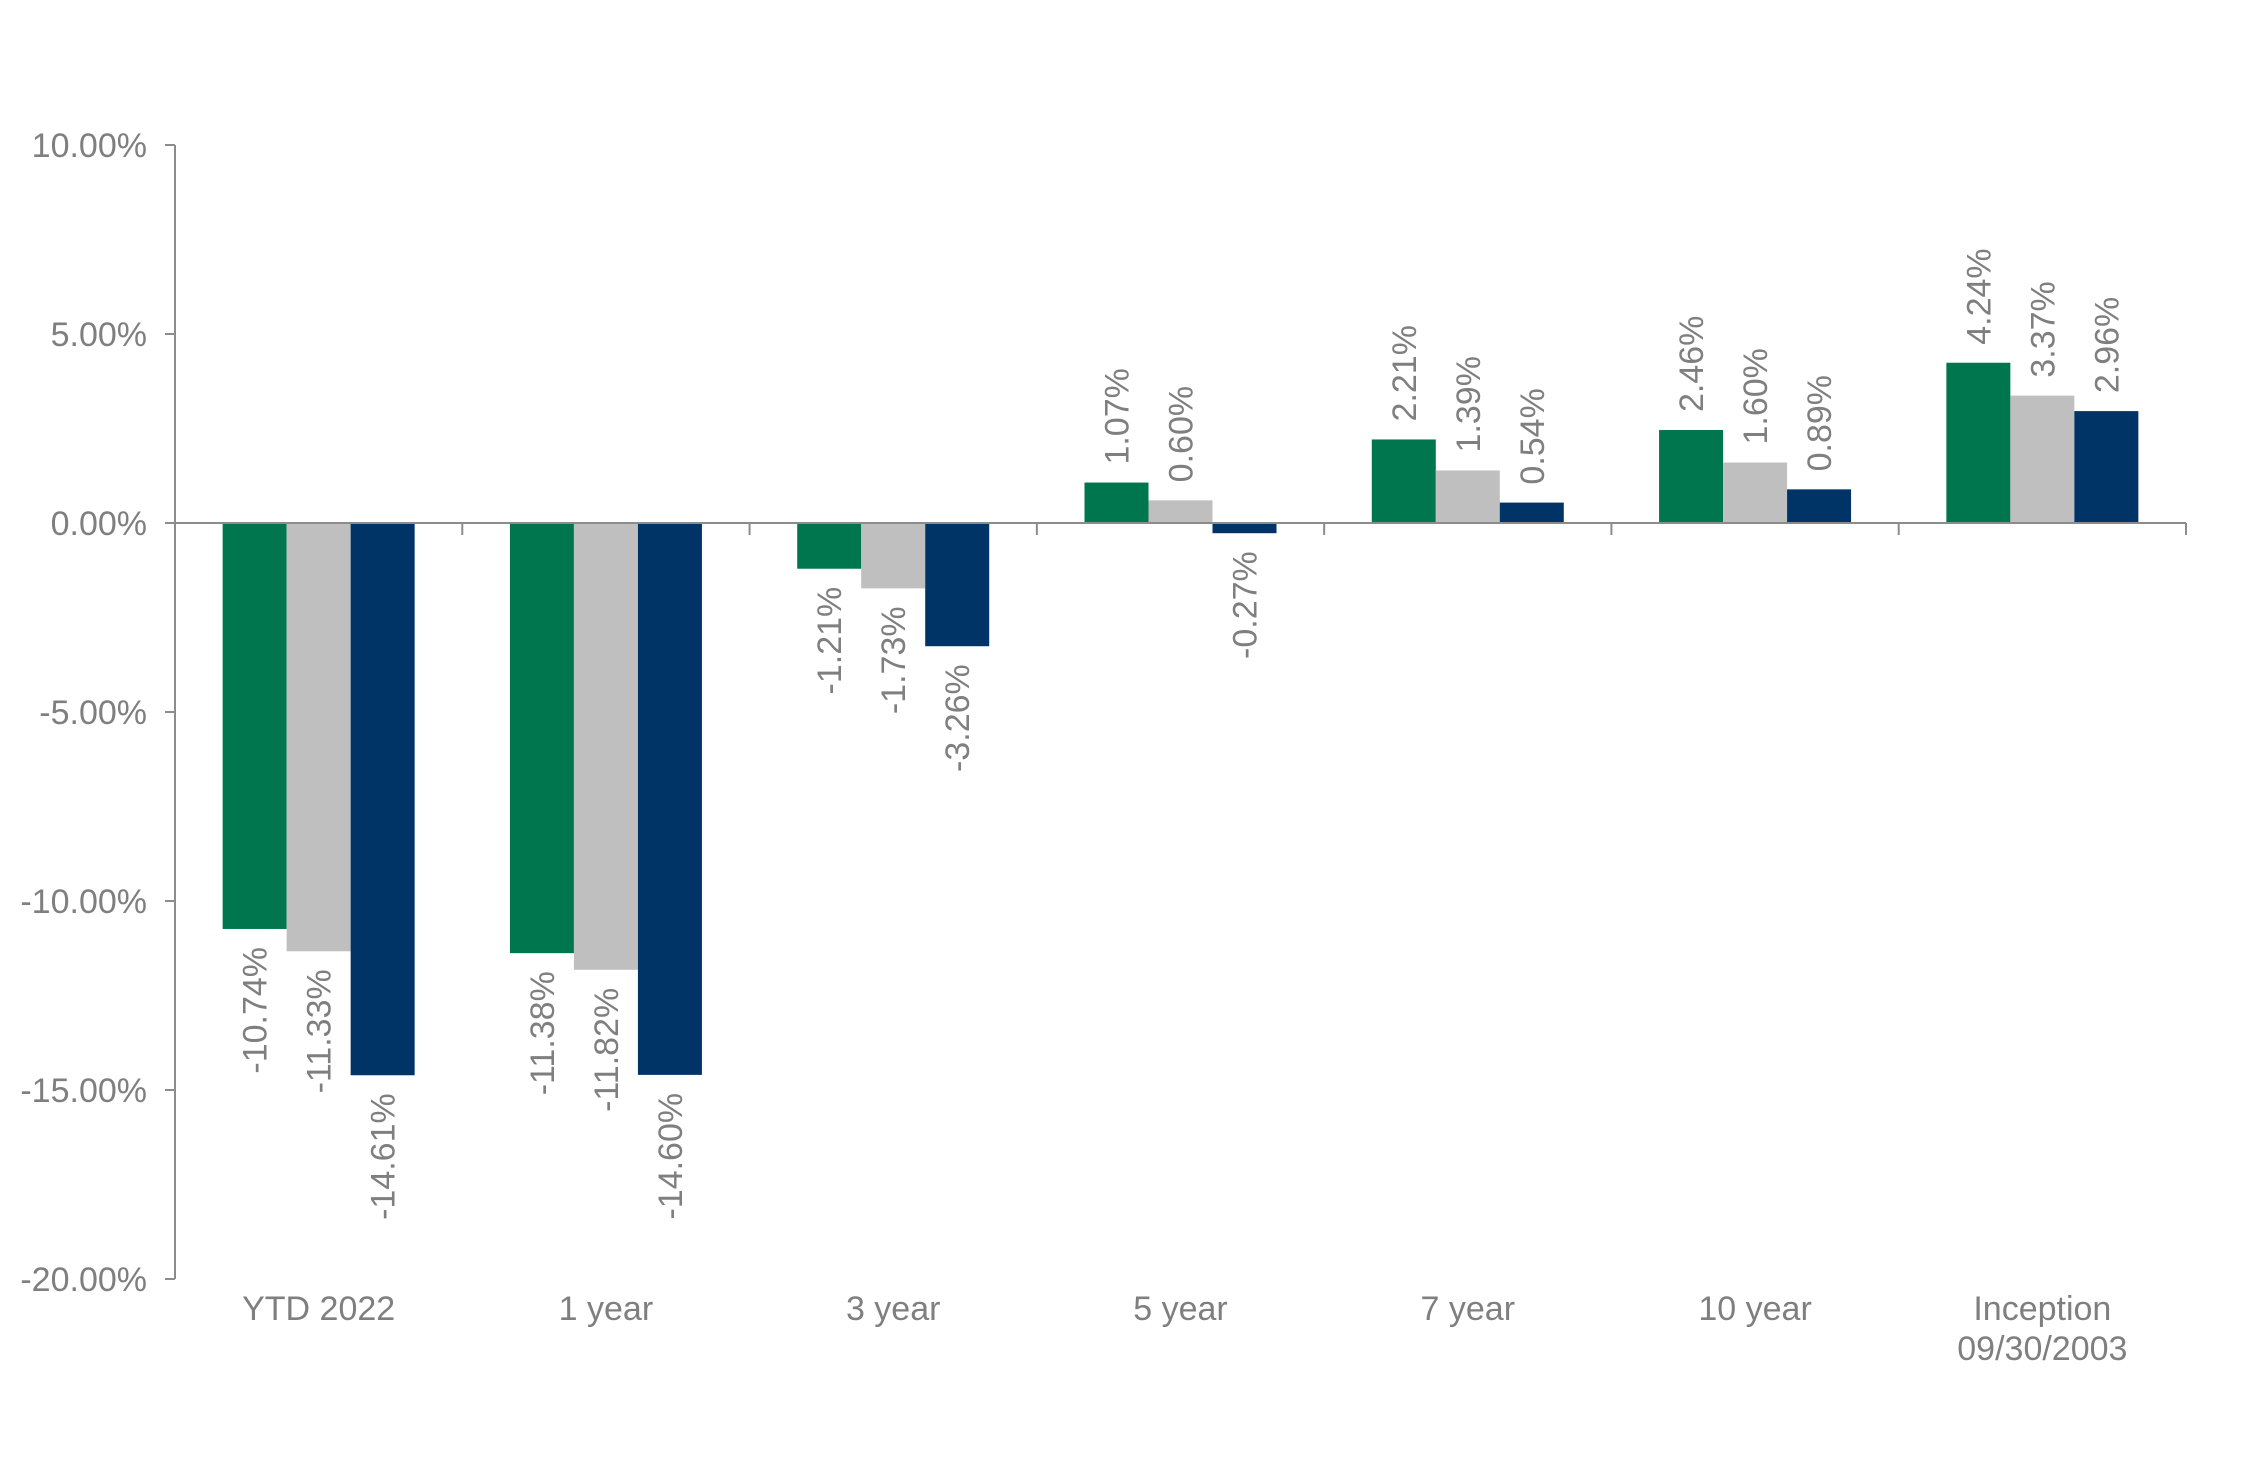 The height and width of the screenshot is (1477, 2261). What do you see at coordinates (318, 1309) in the screenshot?
I see `category-label: YTD 2022` at bounding box center [318, 1309].